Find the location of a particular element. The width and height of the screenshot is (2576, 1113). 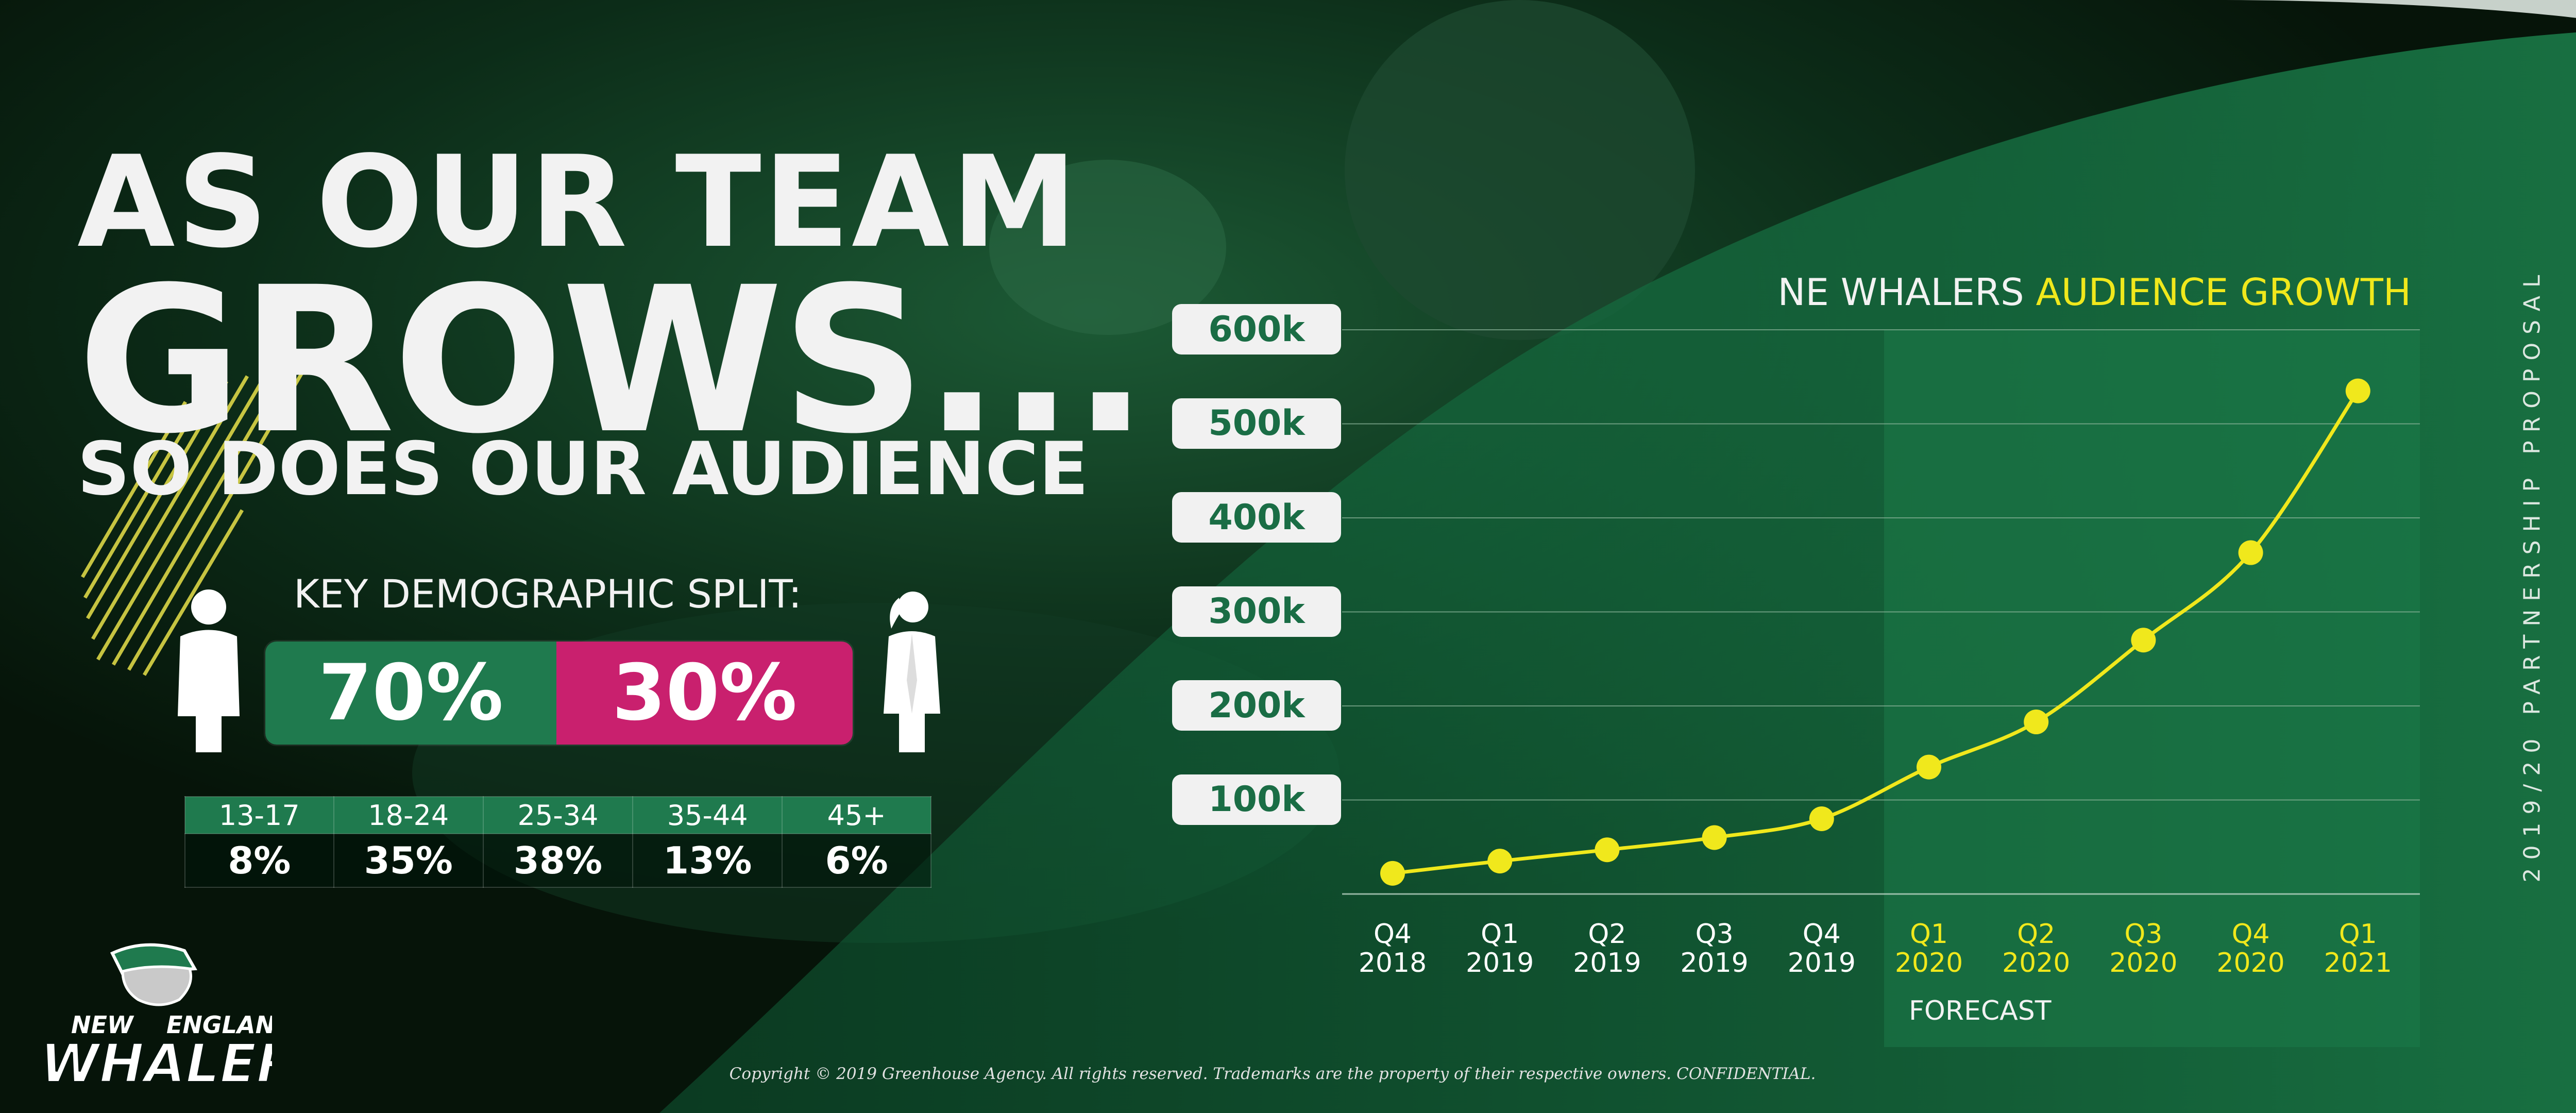

headline-line-3: SO DOES OUR AUDIENCE is located at coordinates (583, 469).